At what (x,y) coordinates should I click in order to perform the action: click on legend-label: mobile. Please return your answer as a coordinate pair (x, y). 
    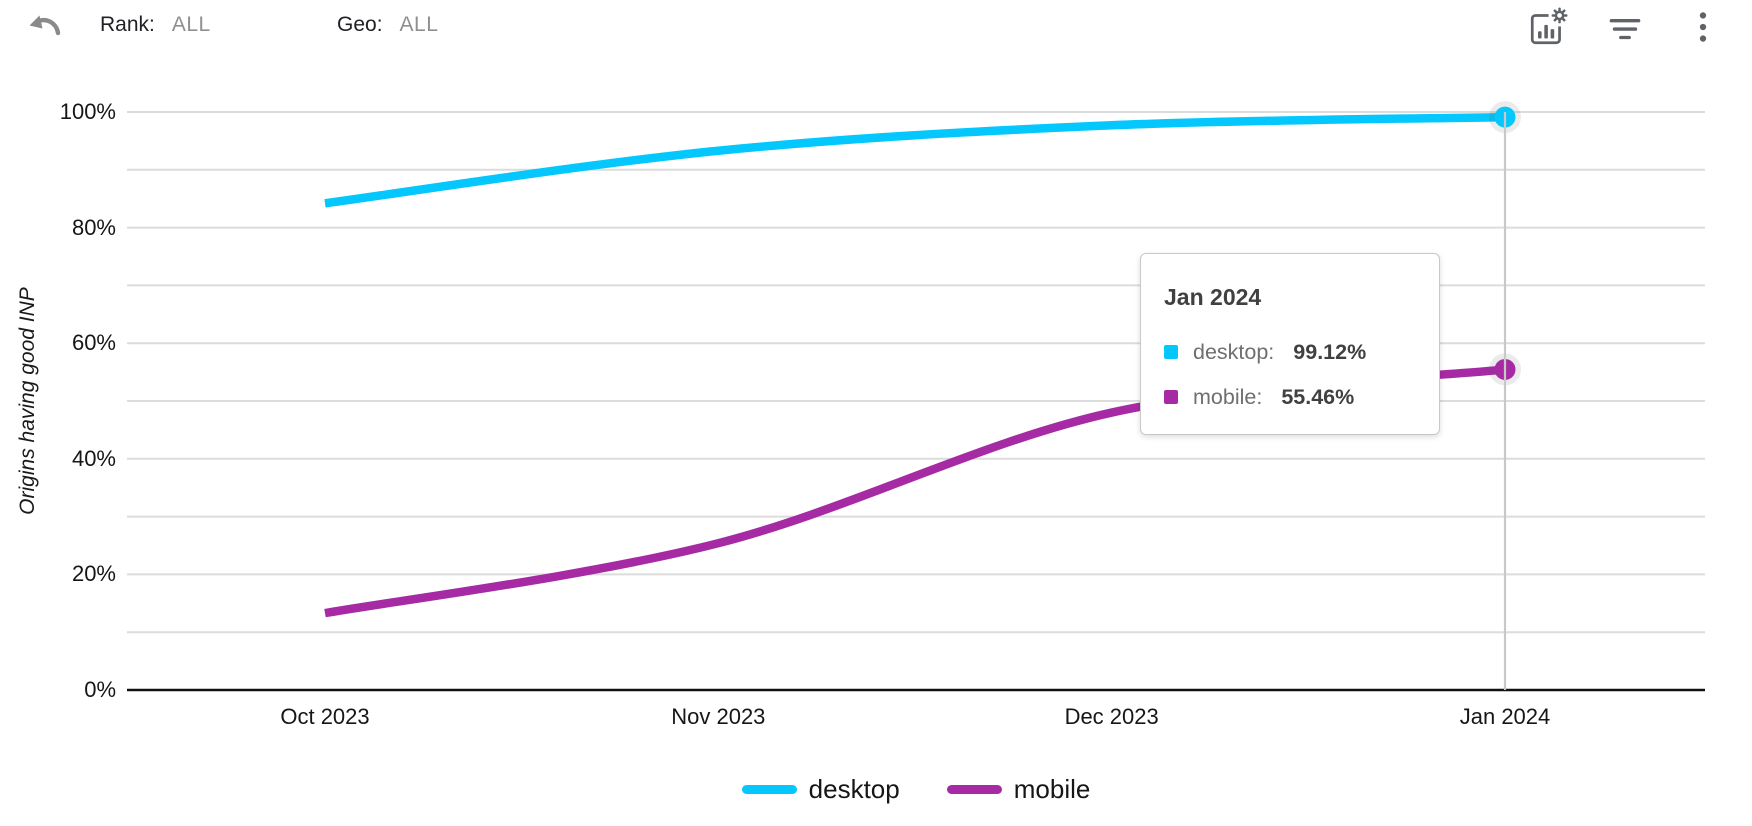
    Looking at the image, I should click on (1052, 788).